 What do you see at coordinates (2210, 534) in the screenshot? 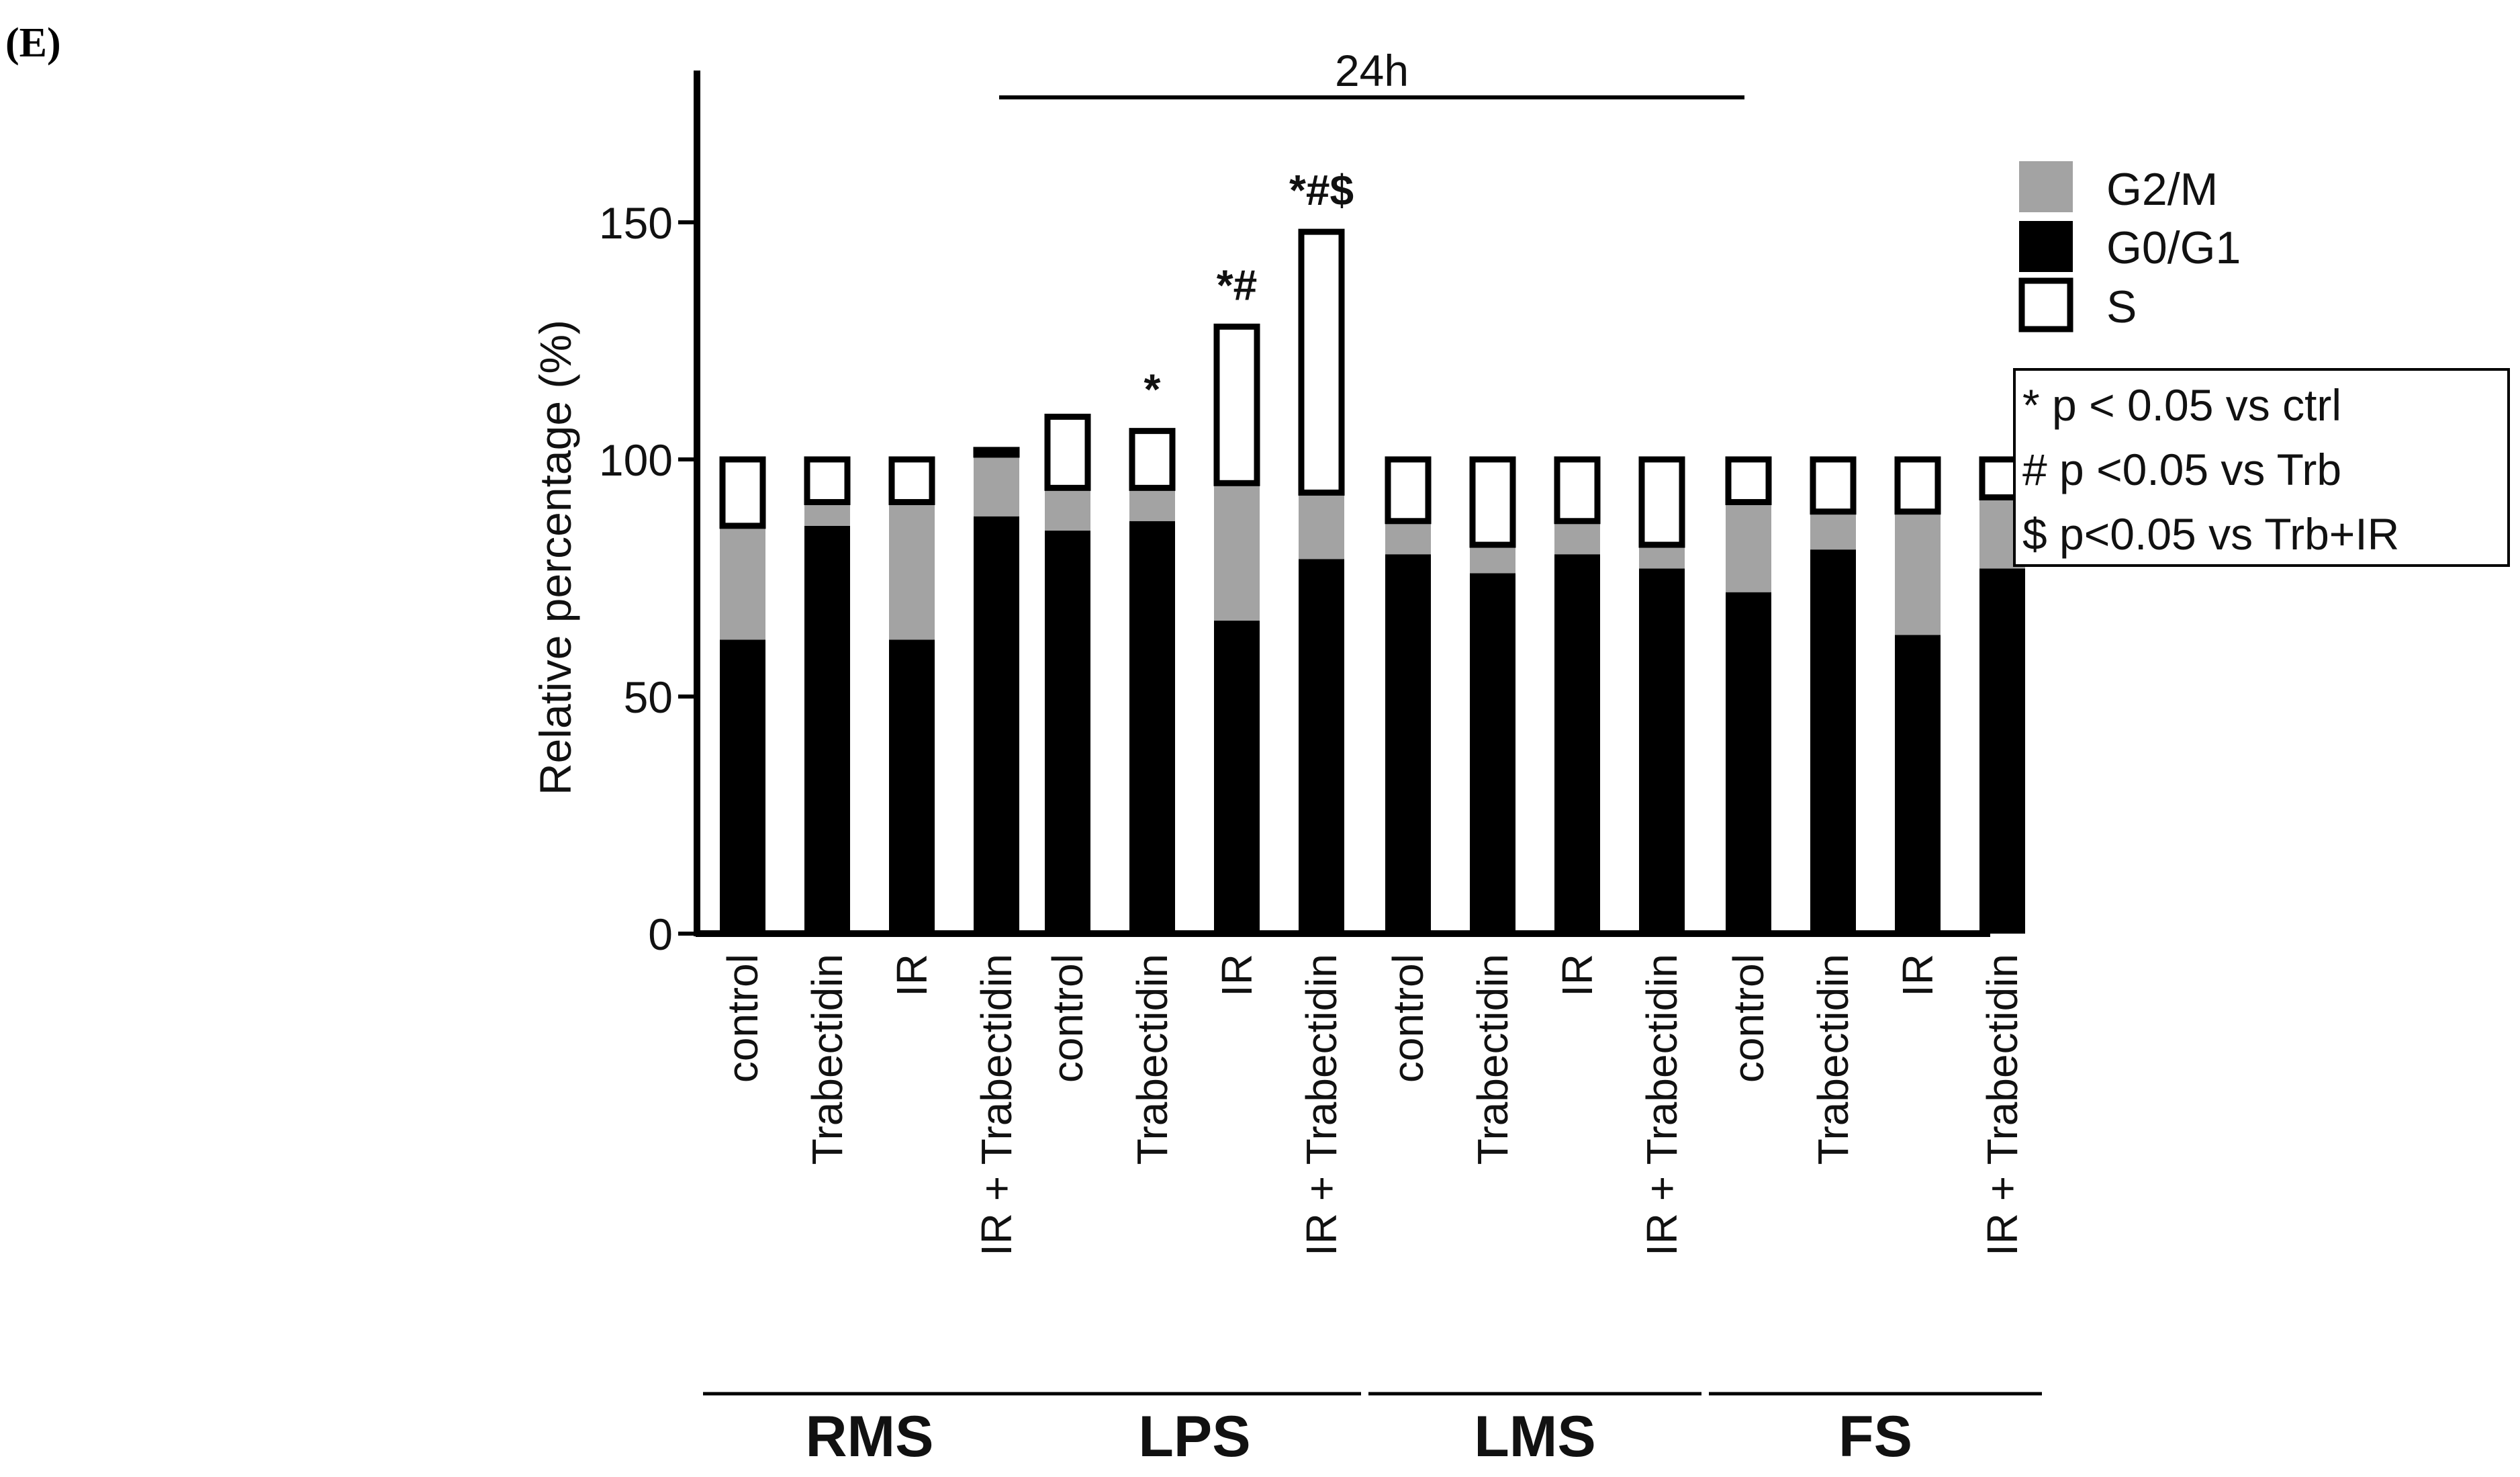
I see `note-trb-ir: $ p<0.05 vs Trb+IR` at bounding box center [2210, 534].